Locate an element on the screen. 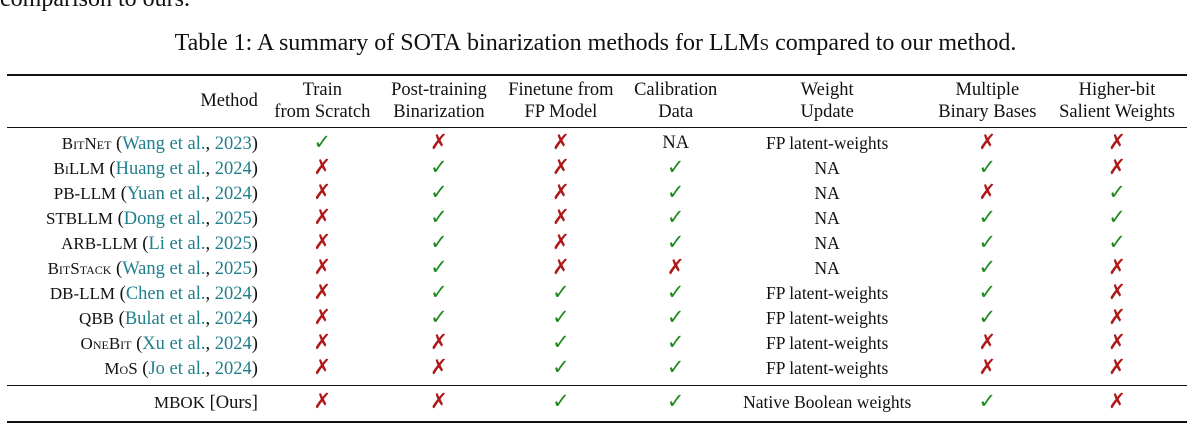 The width and height of the screenshot is (1191, 434). col-label-line: Salient Weights is located at coordinates (1117, 112).